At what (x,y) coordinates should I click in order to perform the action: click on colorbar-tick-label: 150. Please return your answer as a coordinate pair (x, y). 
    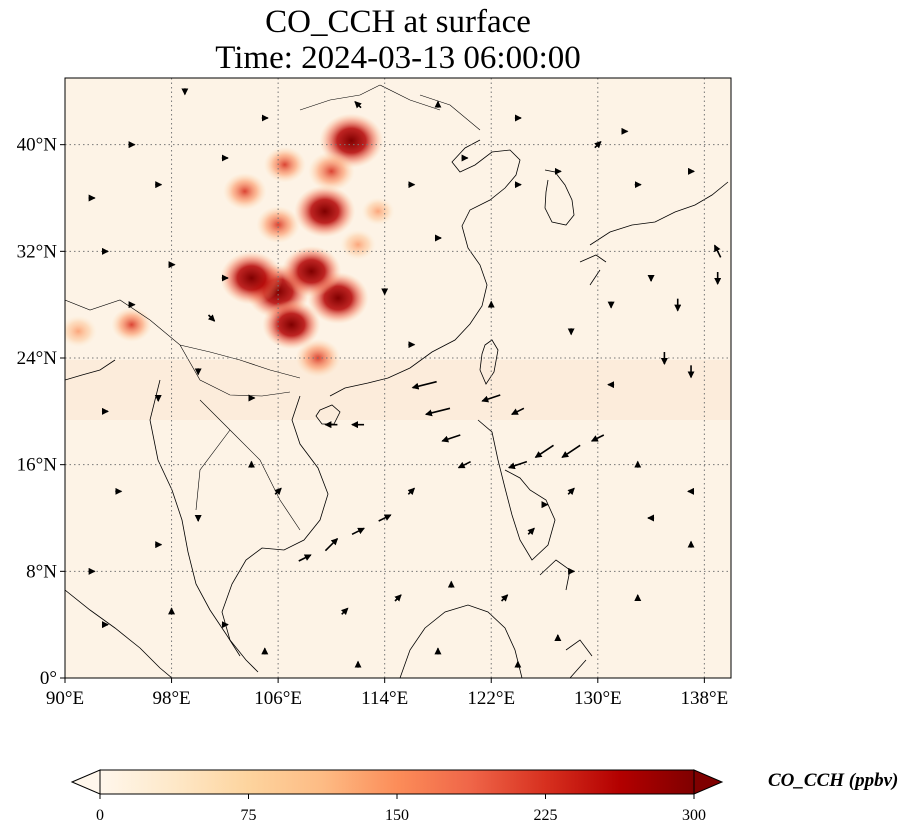
    Looking at the image, I should click on (397, 815).